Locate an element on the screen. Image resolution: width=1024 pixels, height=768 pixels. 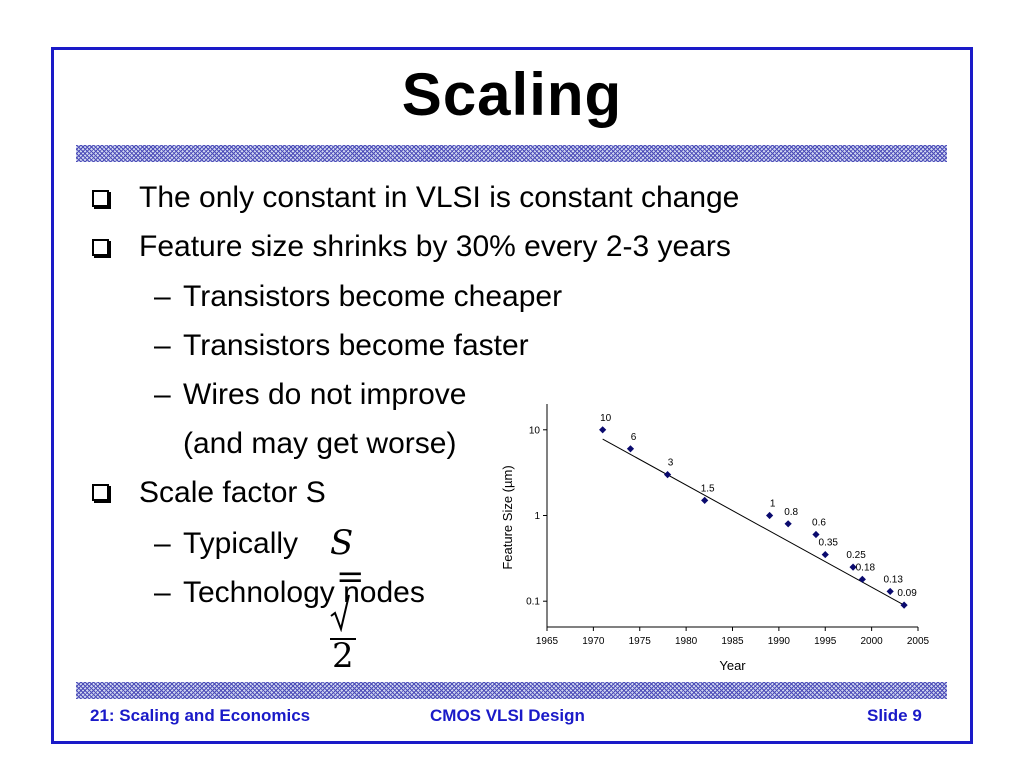
sub-bullet-continuation: (and may get worse) is located at coordinates (320, 443).